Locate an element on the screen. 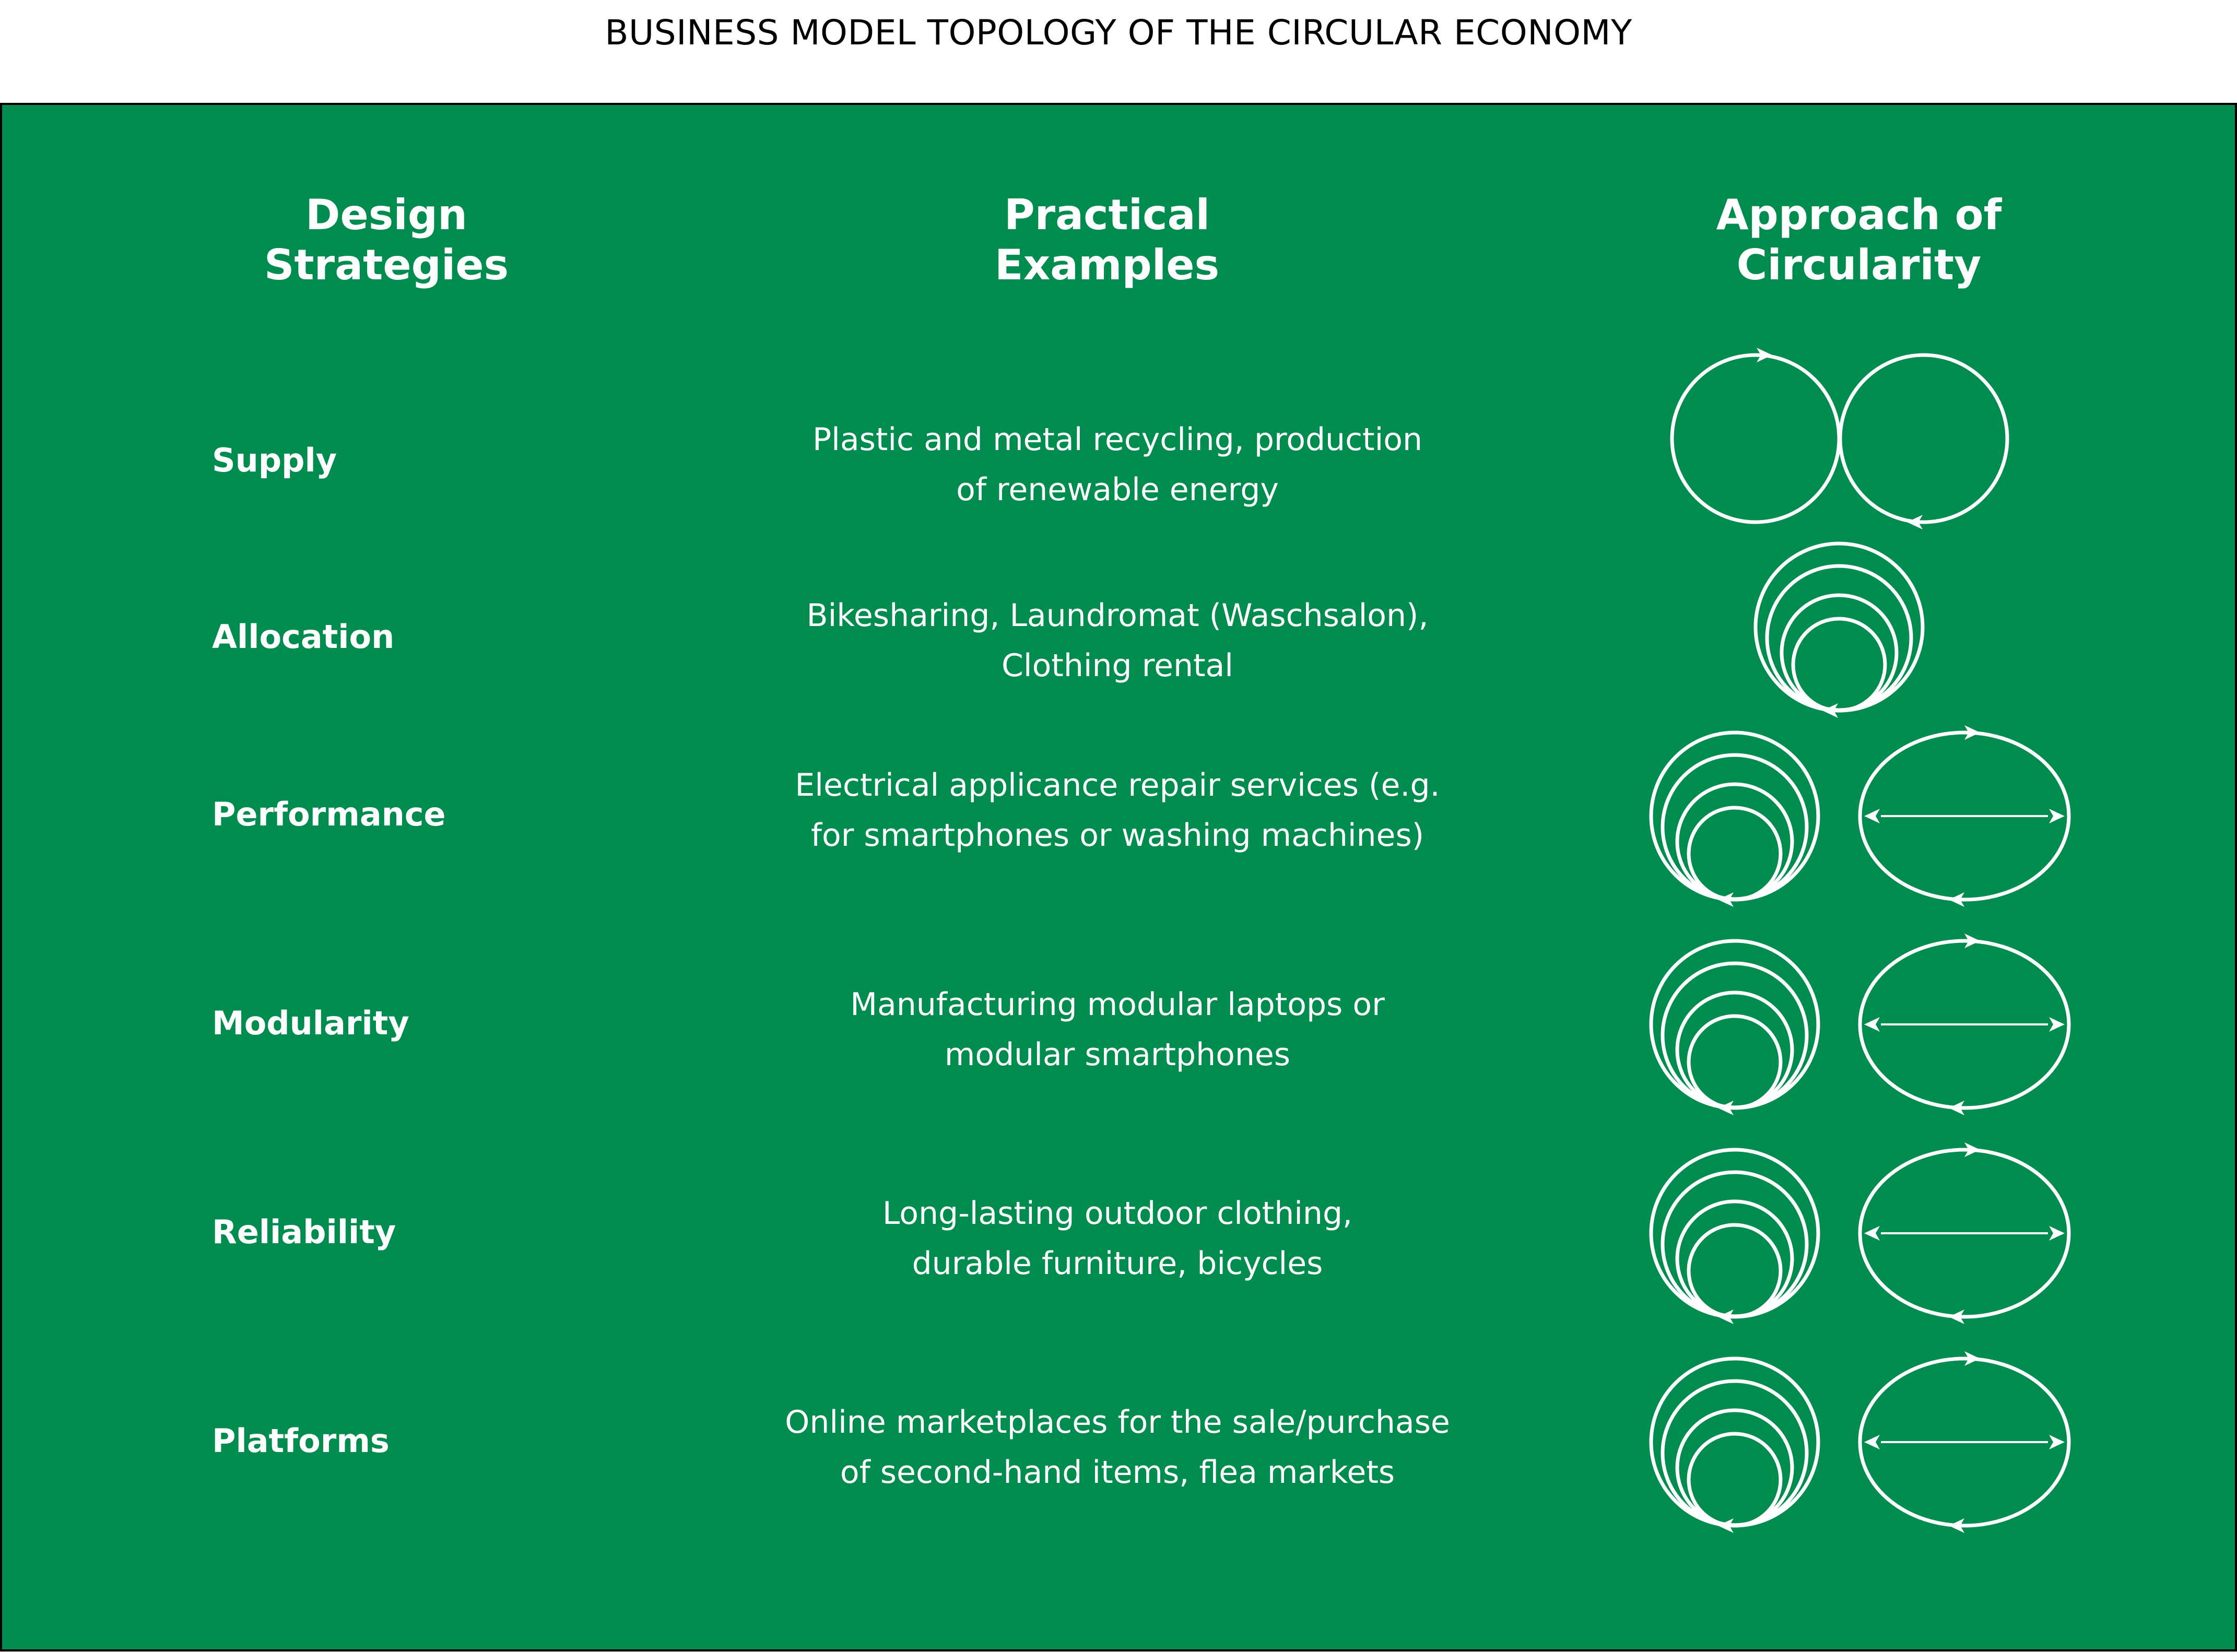 Image resolution: width=2237 pixels, height=1652 pixels. header-line: Approach of is located at coordinates (1859, 215).